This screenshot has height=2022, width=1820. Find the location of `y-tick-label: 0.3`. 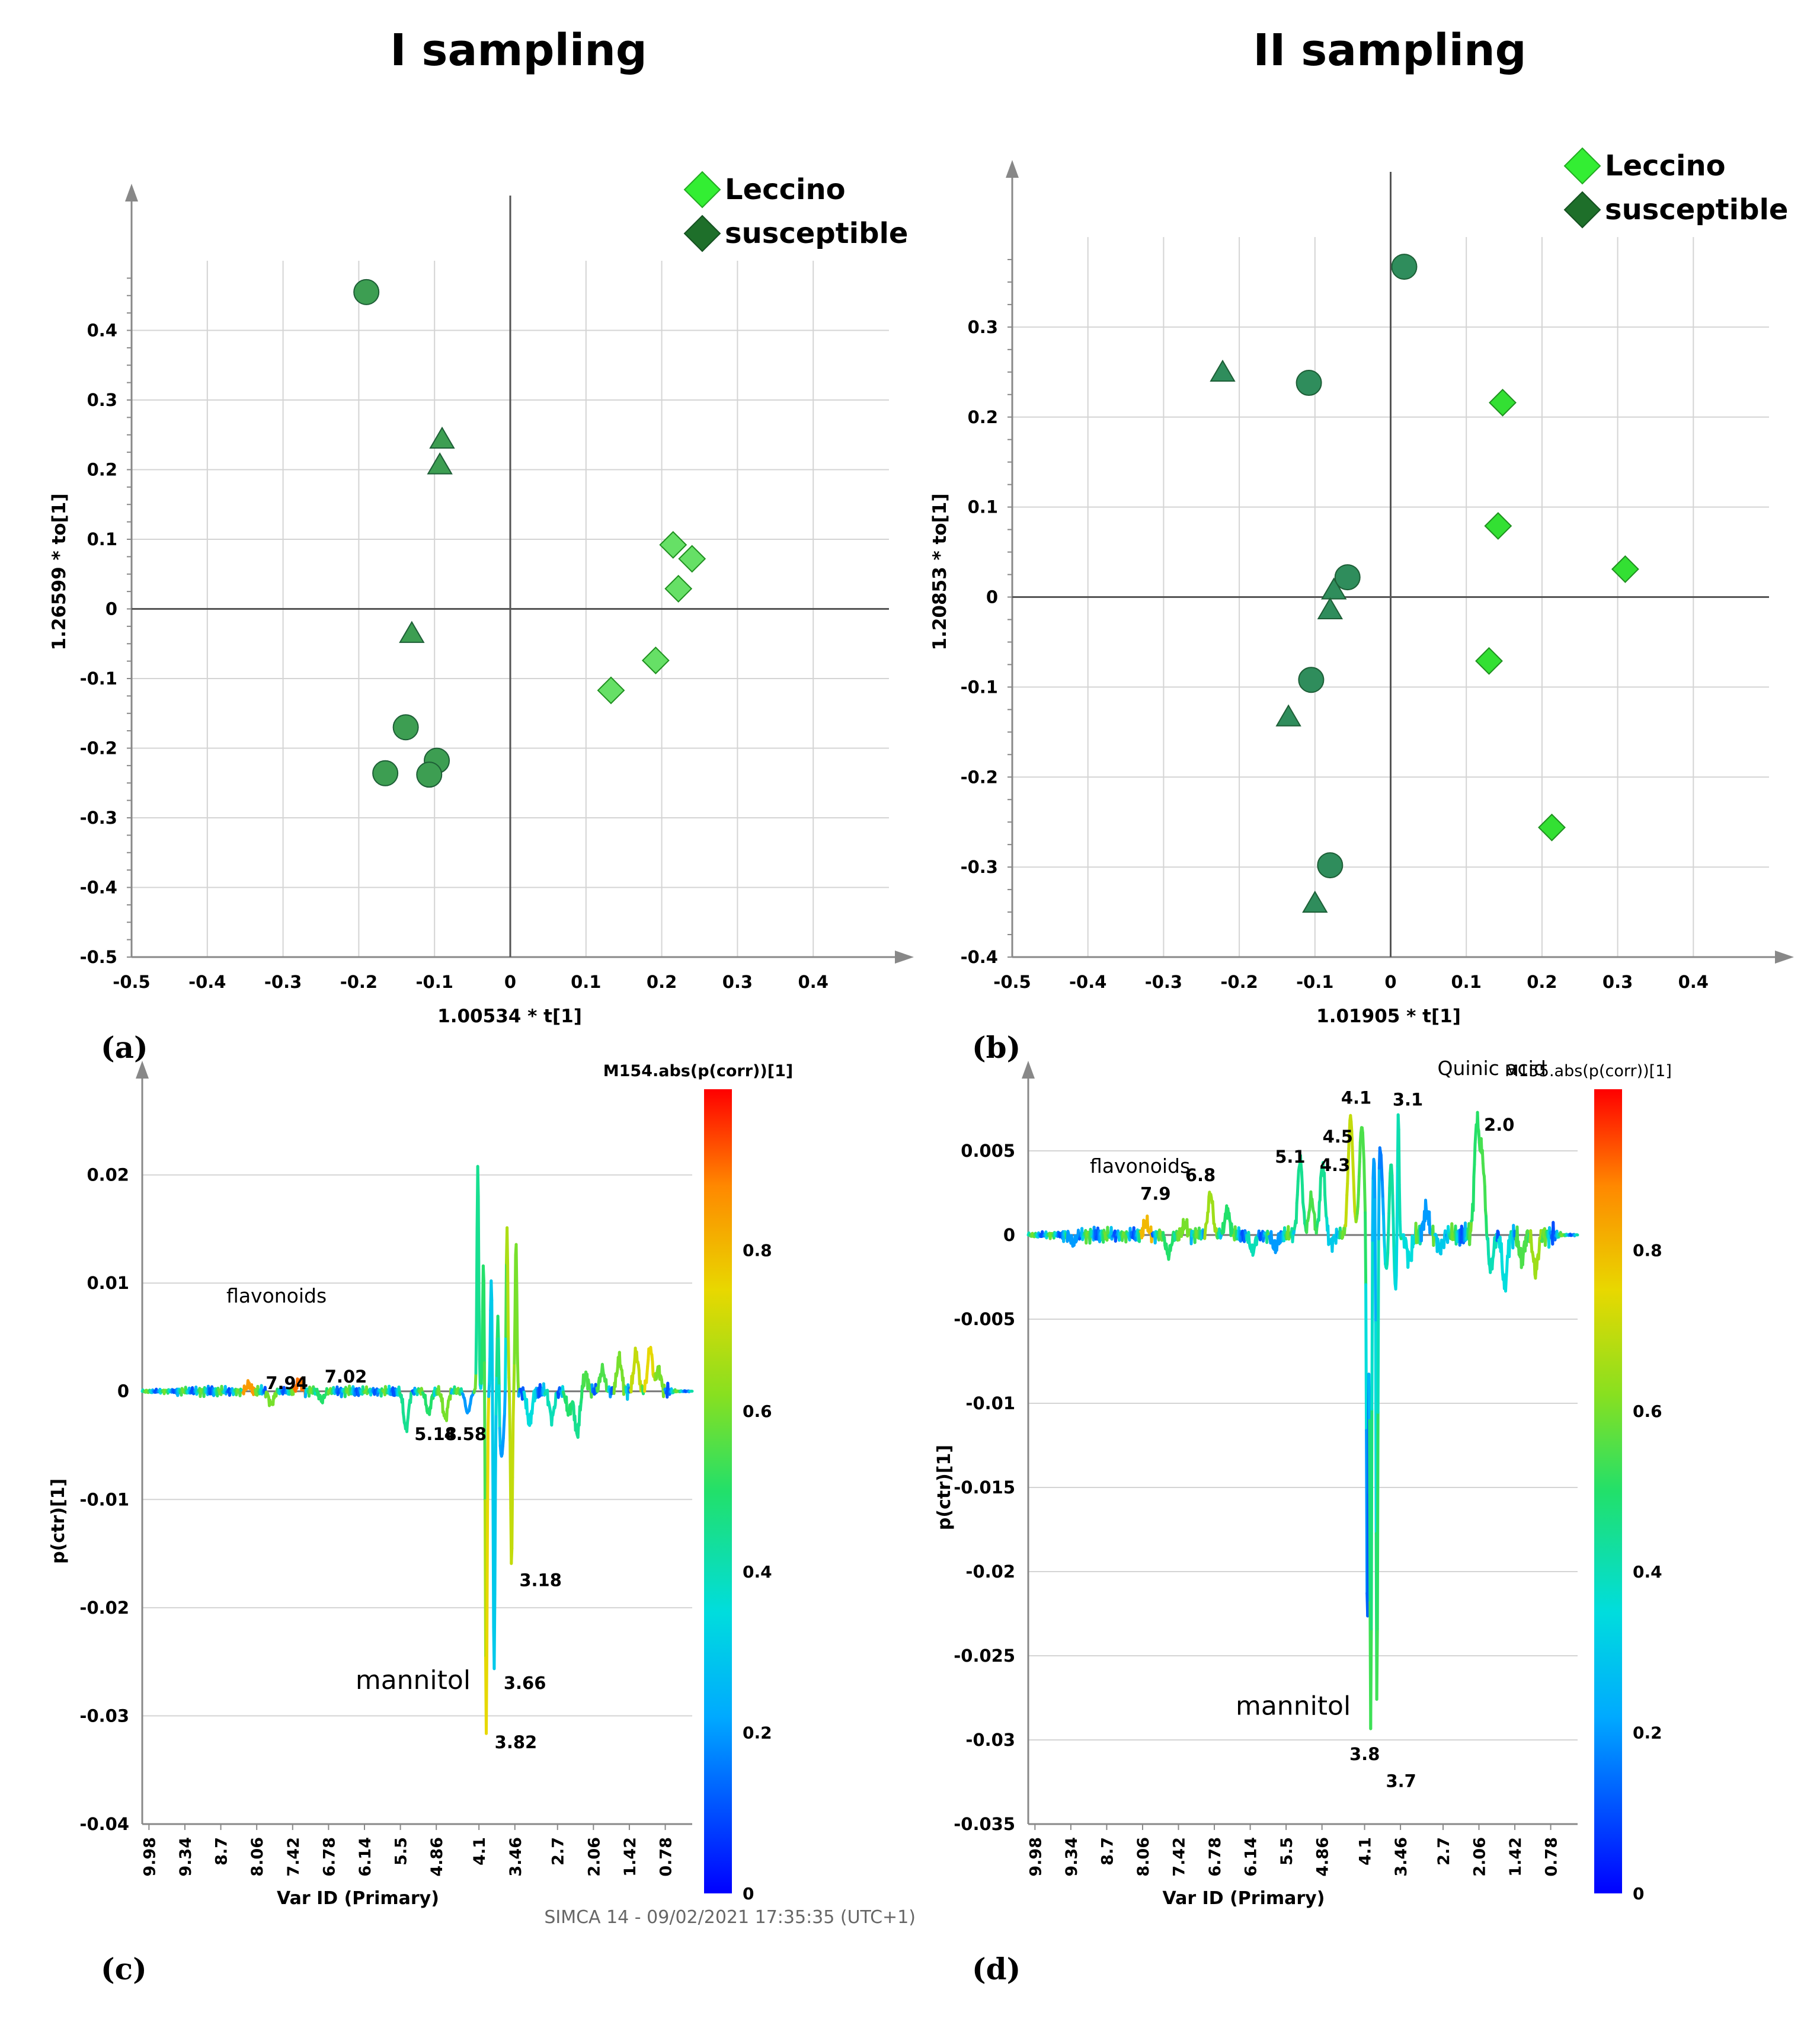

y-tick-label: 0.3 is located at coordinates (983, 327).